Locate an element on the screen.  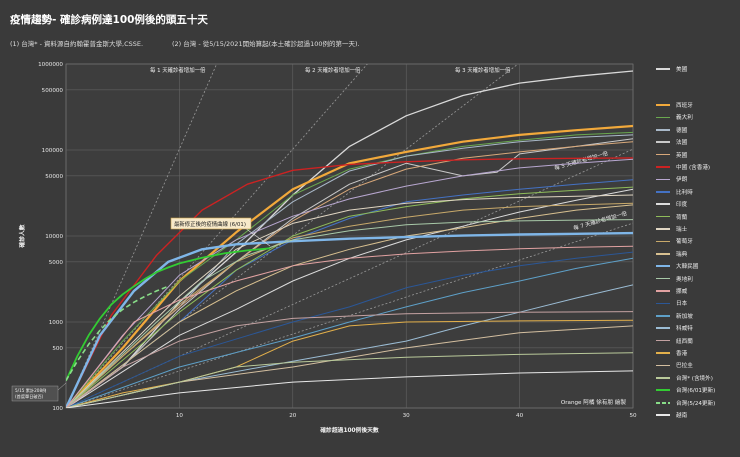
x-tick-label: 20 is located at coordinates (293, 416).